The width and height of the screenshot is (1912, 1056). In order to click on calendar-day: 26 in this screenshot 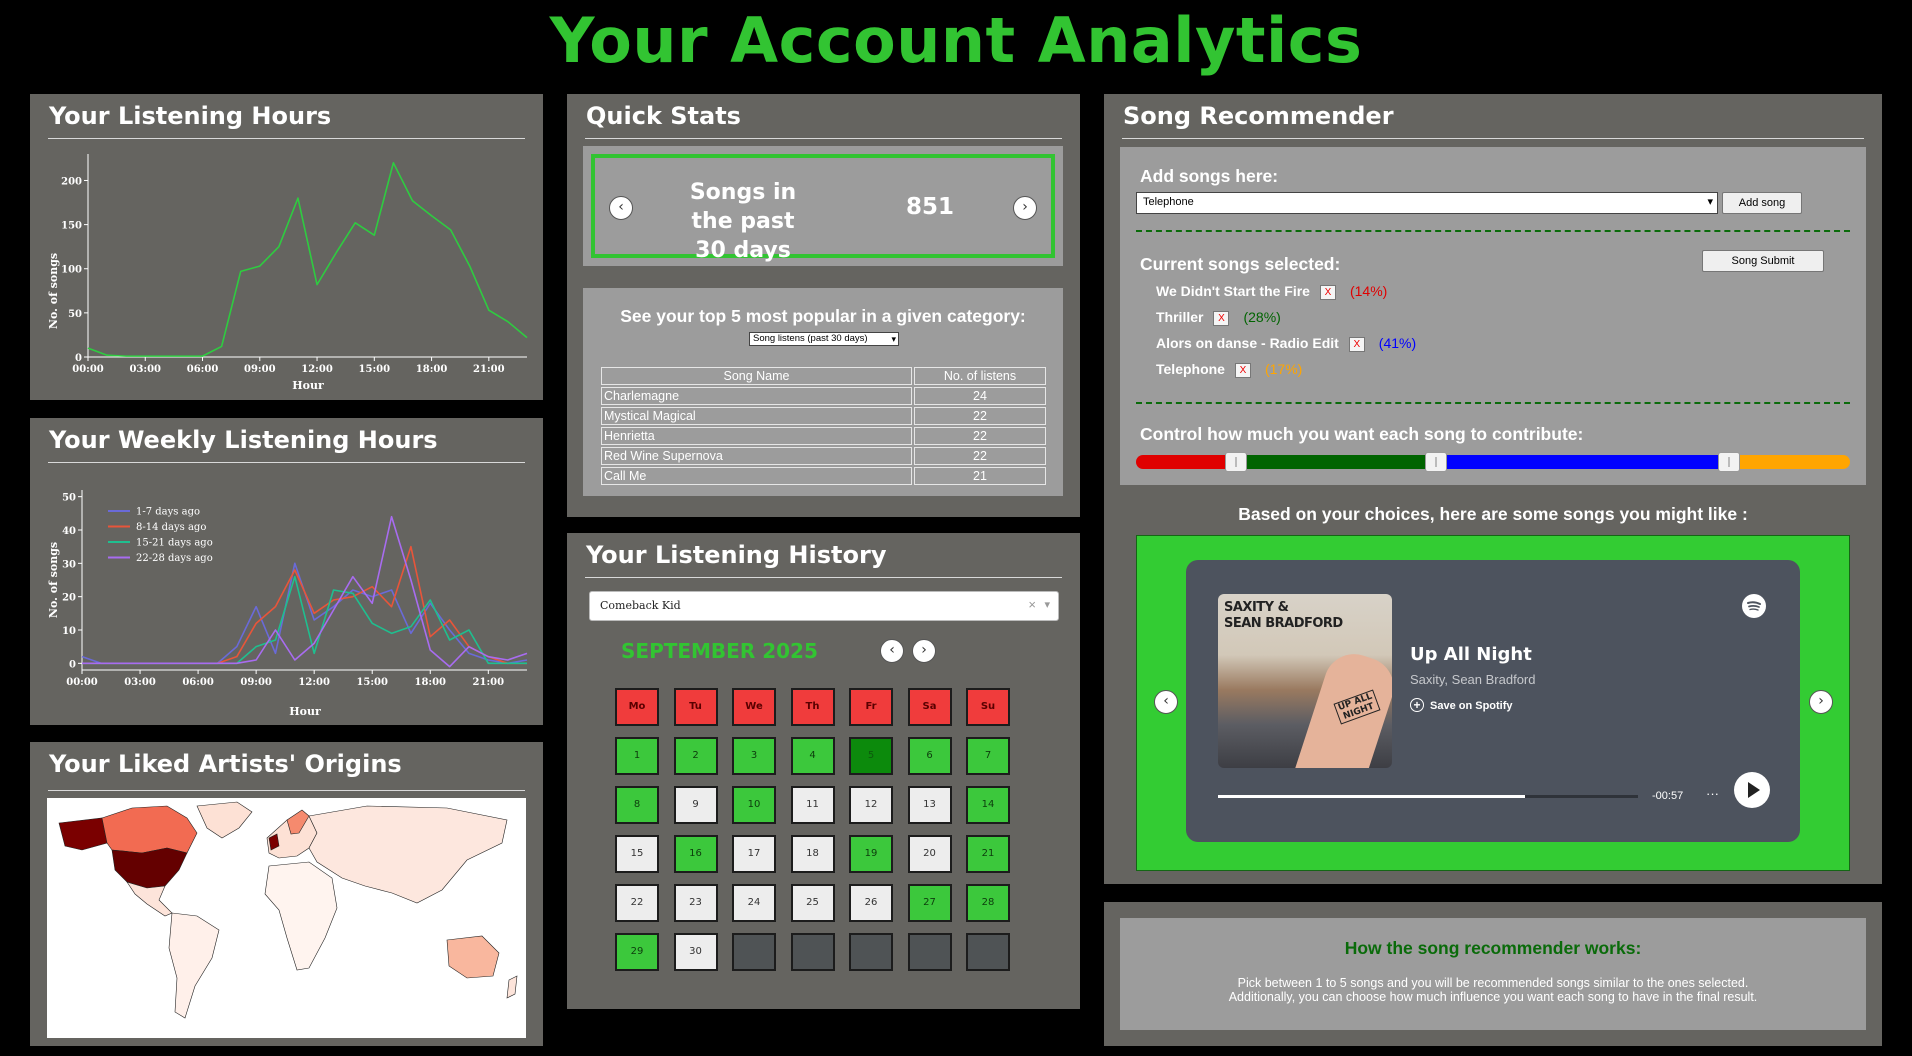, I will do `click(871, 903)`.